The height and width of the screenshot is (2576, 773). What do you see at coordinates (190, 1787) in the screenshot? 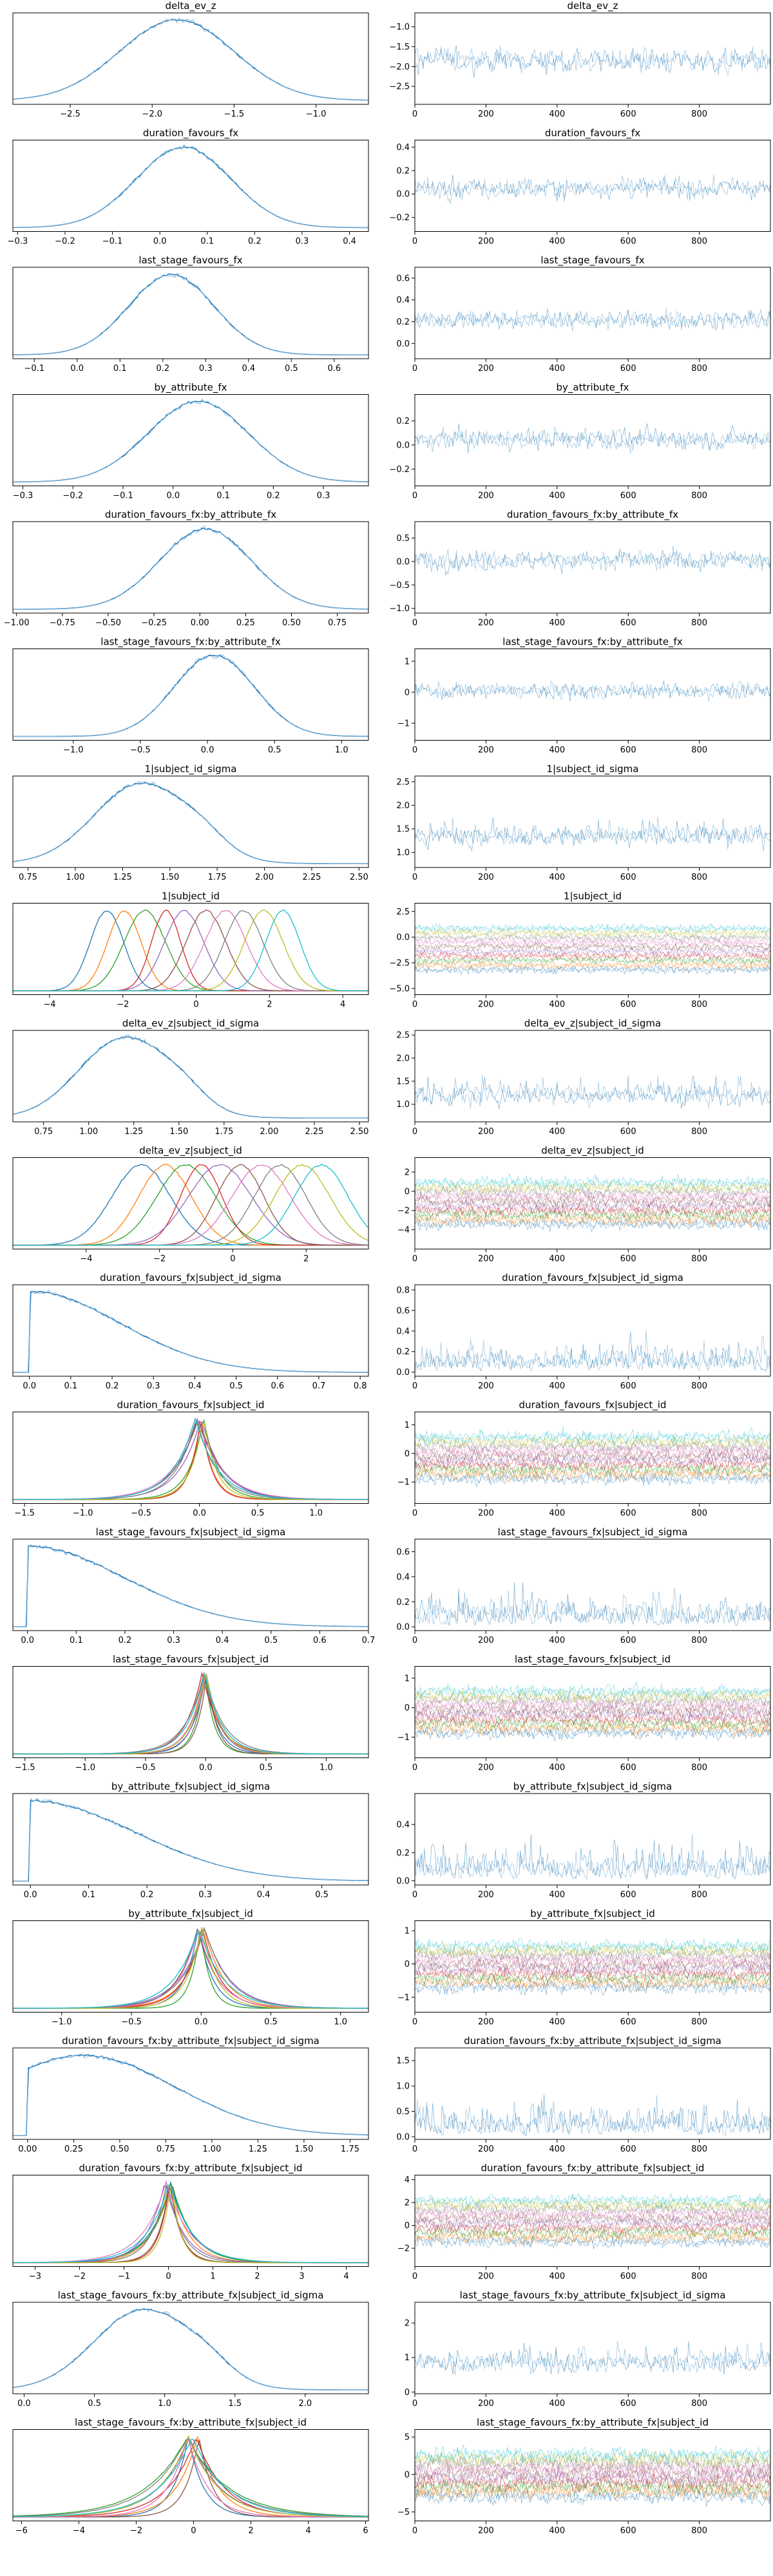
I see `panel-title: by_attribute_fx|subject_id_sigma` at bounding box center [190, 1787].